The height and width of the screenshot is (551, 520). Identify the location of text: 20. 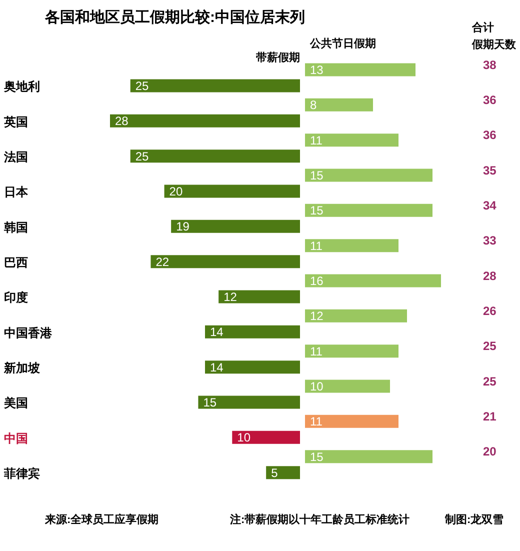
(490, 451).